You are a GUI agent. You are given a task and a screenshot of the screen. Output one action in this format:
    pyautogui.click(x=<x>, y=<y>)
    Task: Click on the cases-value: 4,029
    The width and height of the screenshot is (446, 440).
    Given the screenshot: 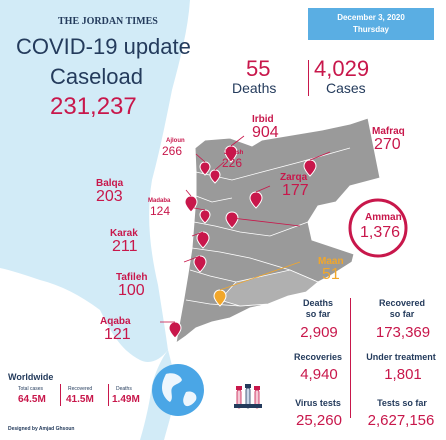 What is the action you would take?
    pyautogui.click(x=342, y=68)
    